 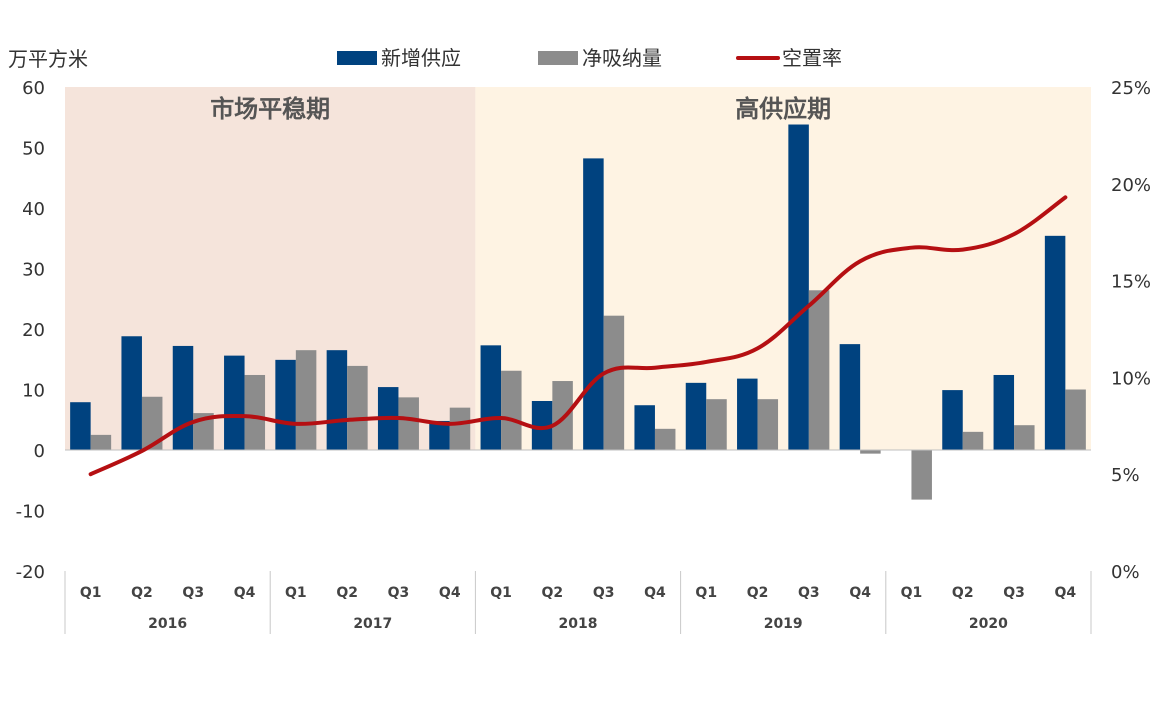 What do you see at coordinates (372, 624) in the screenshot?
I see `year-label: 2017` at bounding box center [372, 624].